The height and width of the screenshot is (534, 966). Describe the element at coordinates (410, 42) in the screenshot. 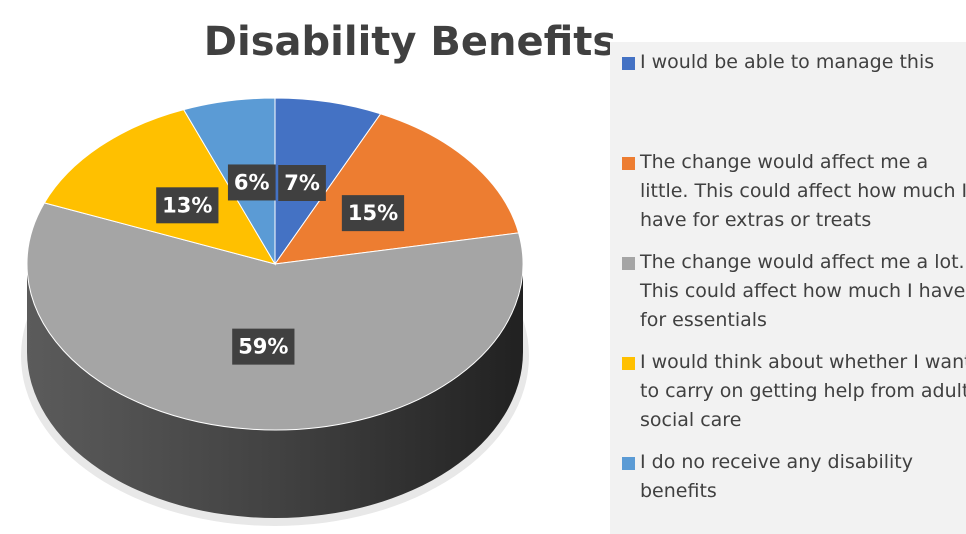

I see `chart-title: Disability Benefits` at that location.